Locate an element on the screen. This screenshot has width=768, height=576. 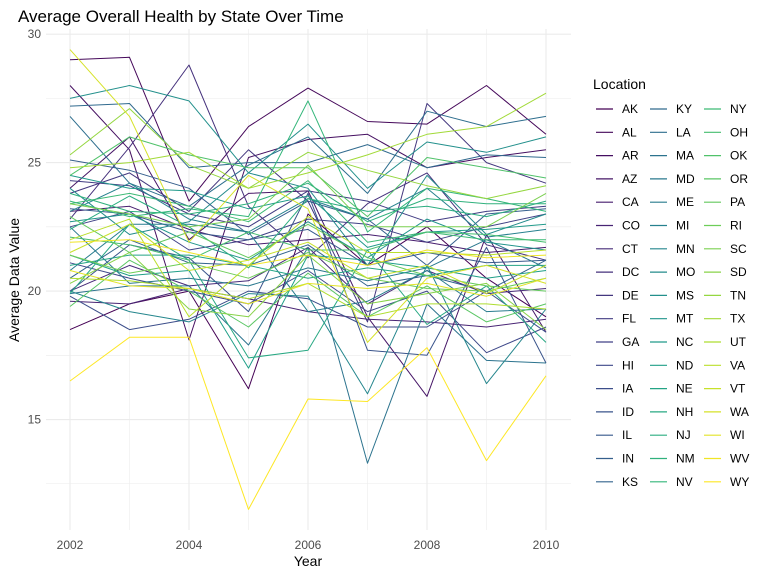
legend-label: OR is located at coordinates (739, 179).